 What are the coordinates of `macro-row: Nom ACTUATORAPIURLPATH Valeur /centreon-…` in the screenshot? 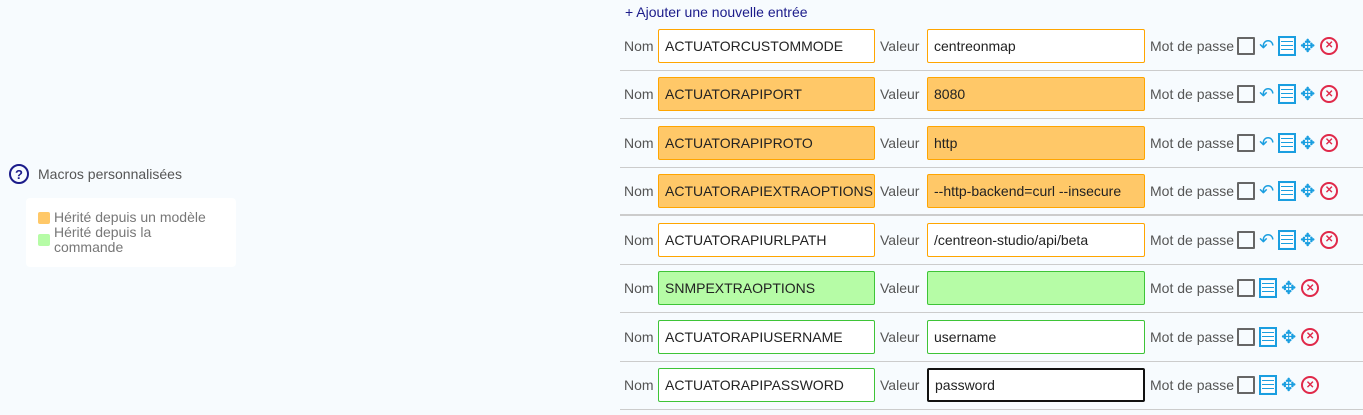 It's located at (991, 240).